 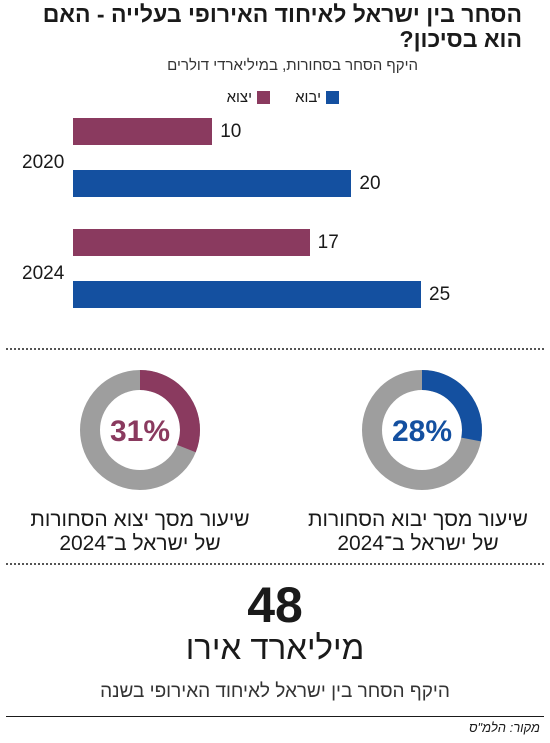 I want to click on donut-export-share, so click(x=140, y=430).